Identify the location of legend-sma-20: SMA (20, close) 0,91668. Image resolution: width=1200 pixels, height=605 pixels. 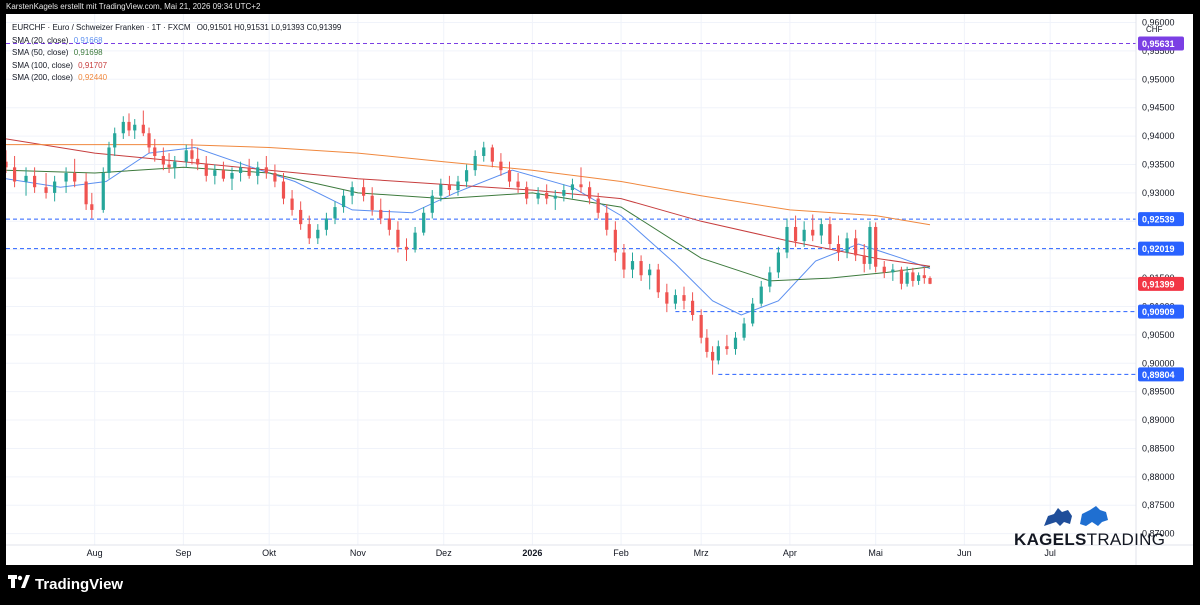
(176, 41).